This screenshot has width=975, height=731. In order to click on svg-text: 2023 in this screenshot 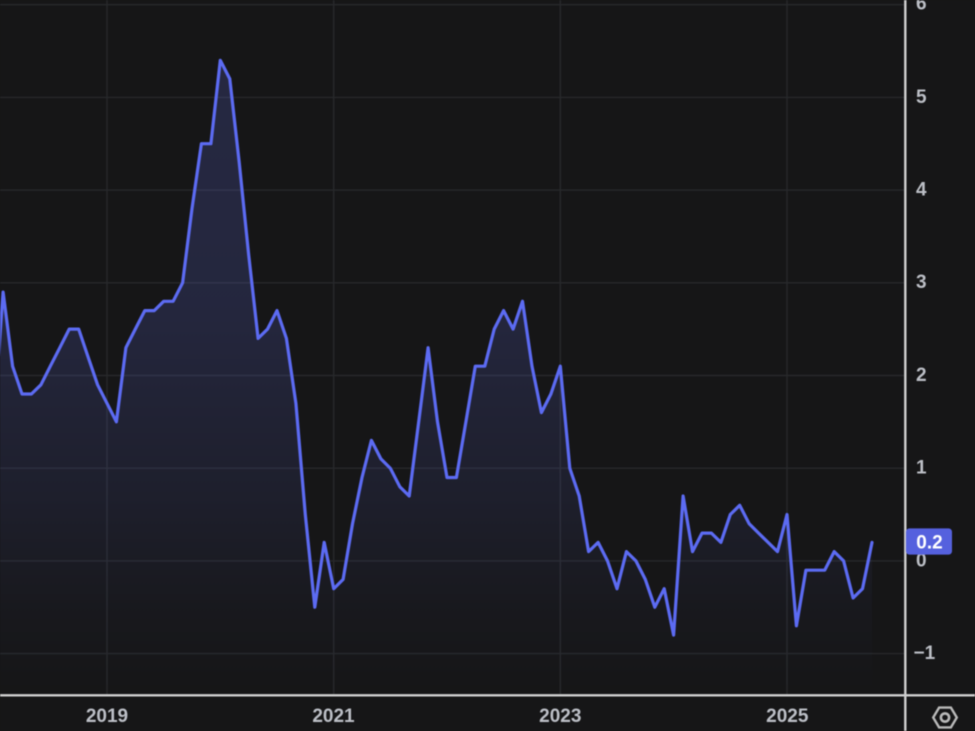, I will do `click(560, 716)`.